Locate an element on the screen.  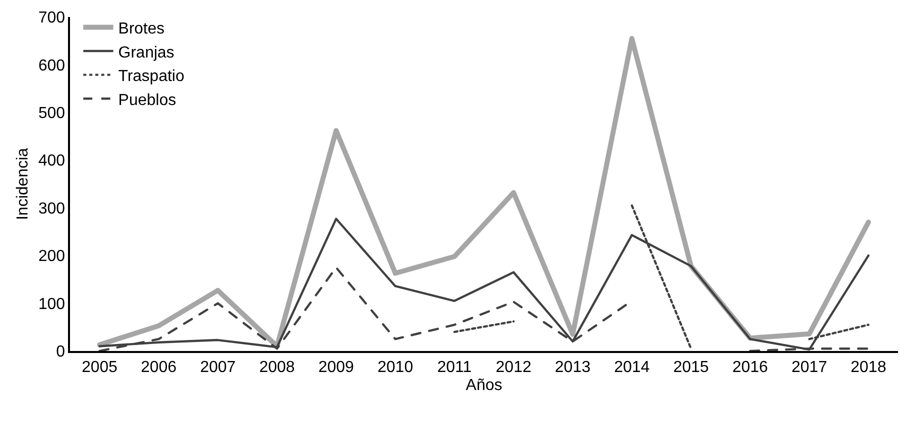
legend-label: Pueblos is located at coordinates (147, 100).